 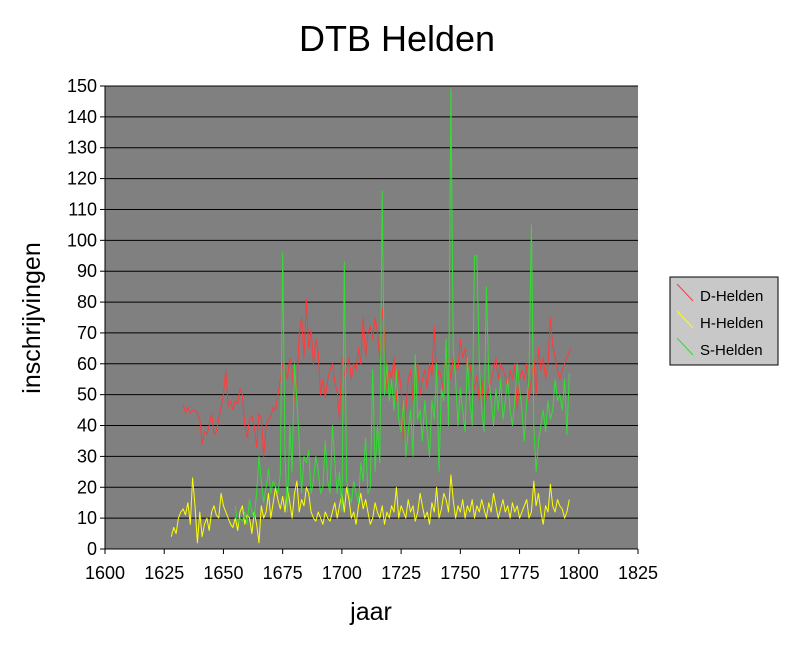 I want to click on y-axis-title: inschrijvingen, so click(x=32, y=317).